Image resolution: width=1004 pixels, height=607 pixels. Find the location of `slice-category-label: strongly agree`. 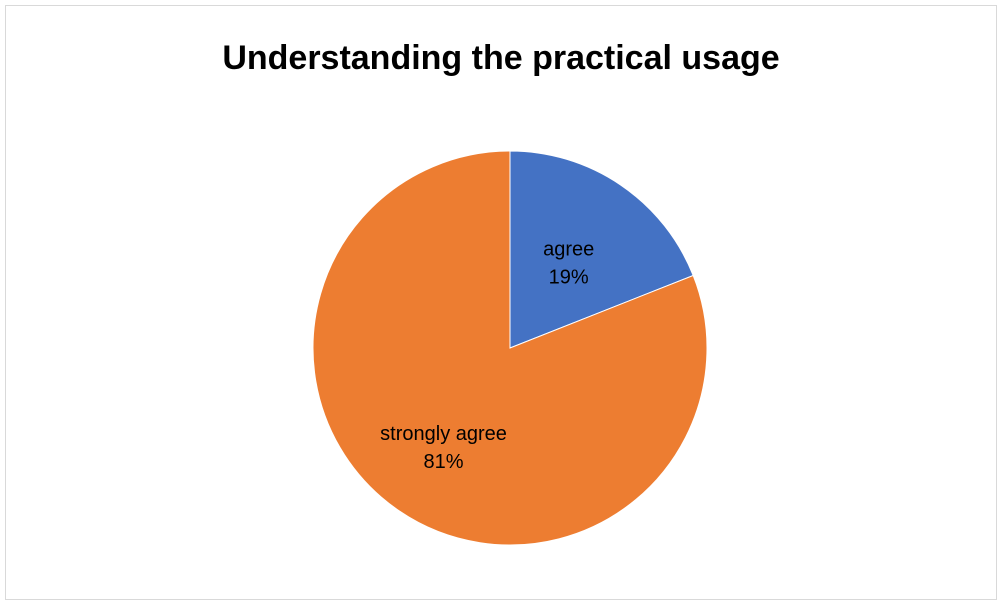

slice-category-label: strongly agree is located at coordinates (443, 434).